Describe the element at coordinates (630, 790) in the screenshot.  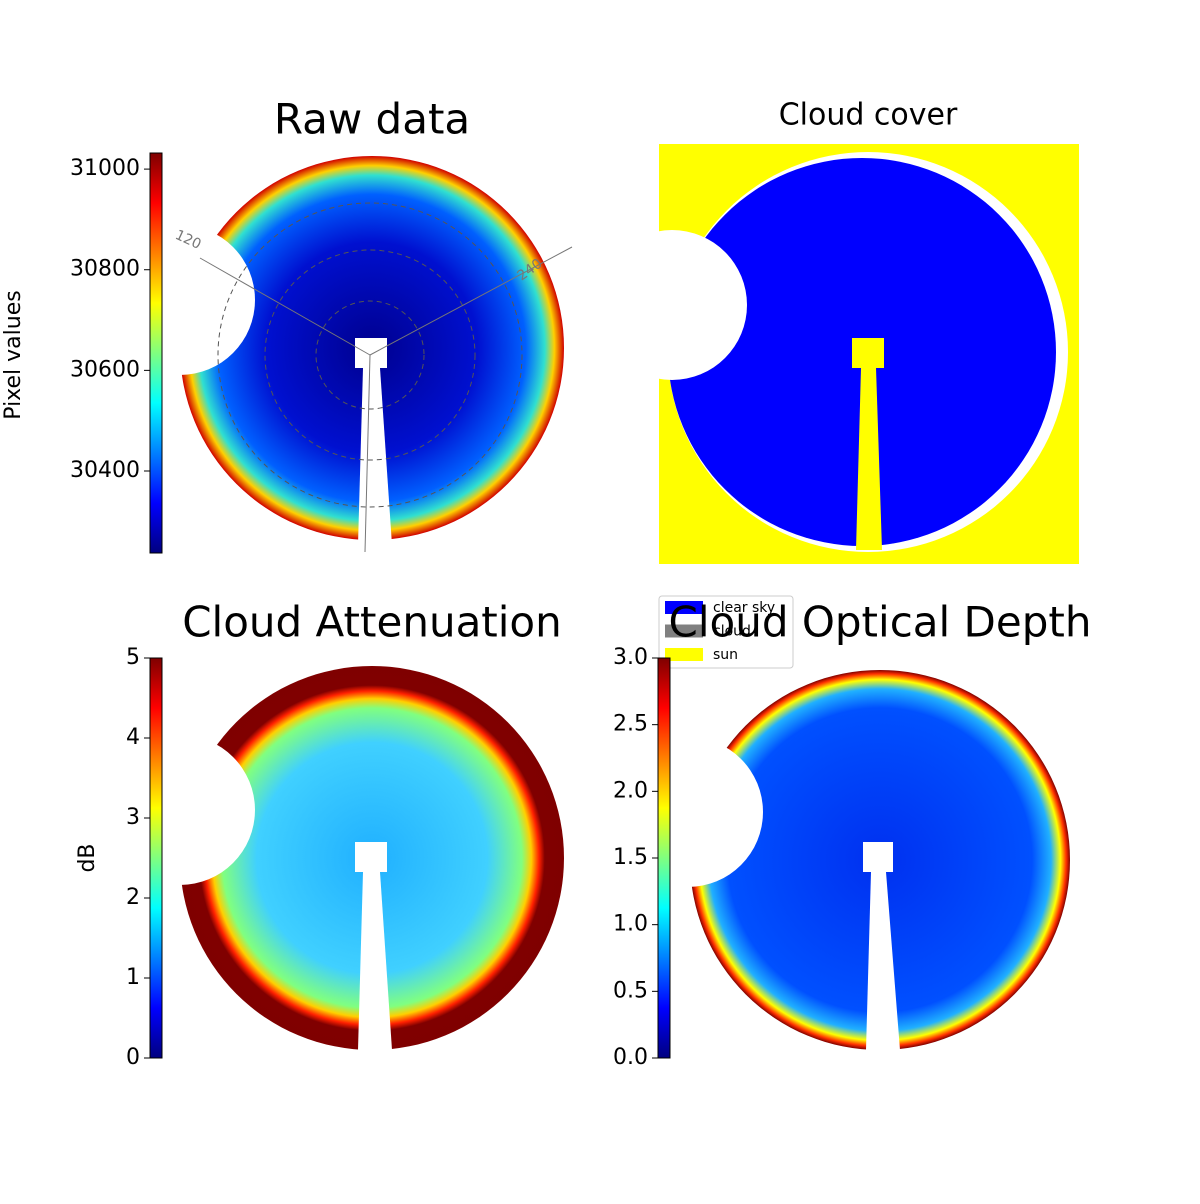
I see `y-tick-label: 2.0` at that location.